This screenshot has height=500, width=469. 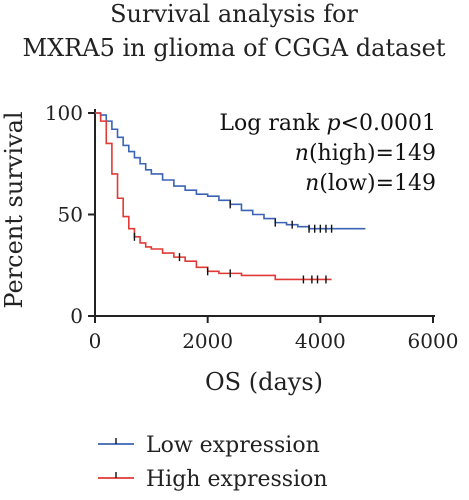 I want to click on annotation-logrank: Log rank p<0.0001, so click(x=327, y=123).